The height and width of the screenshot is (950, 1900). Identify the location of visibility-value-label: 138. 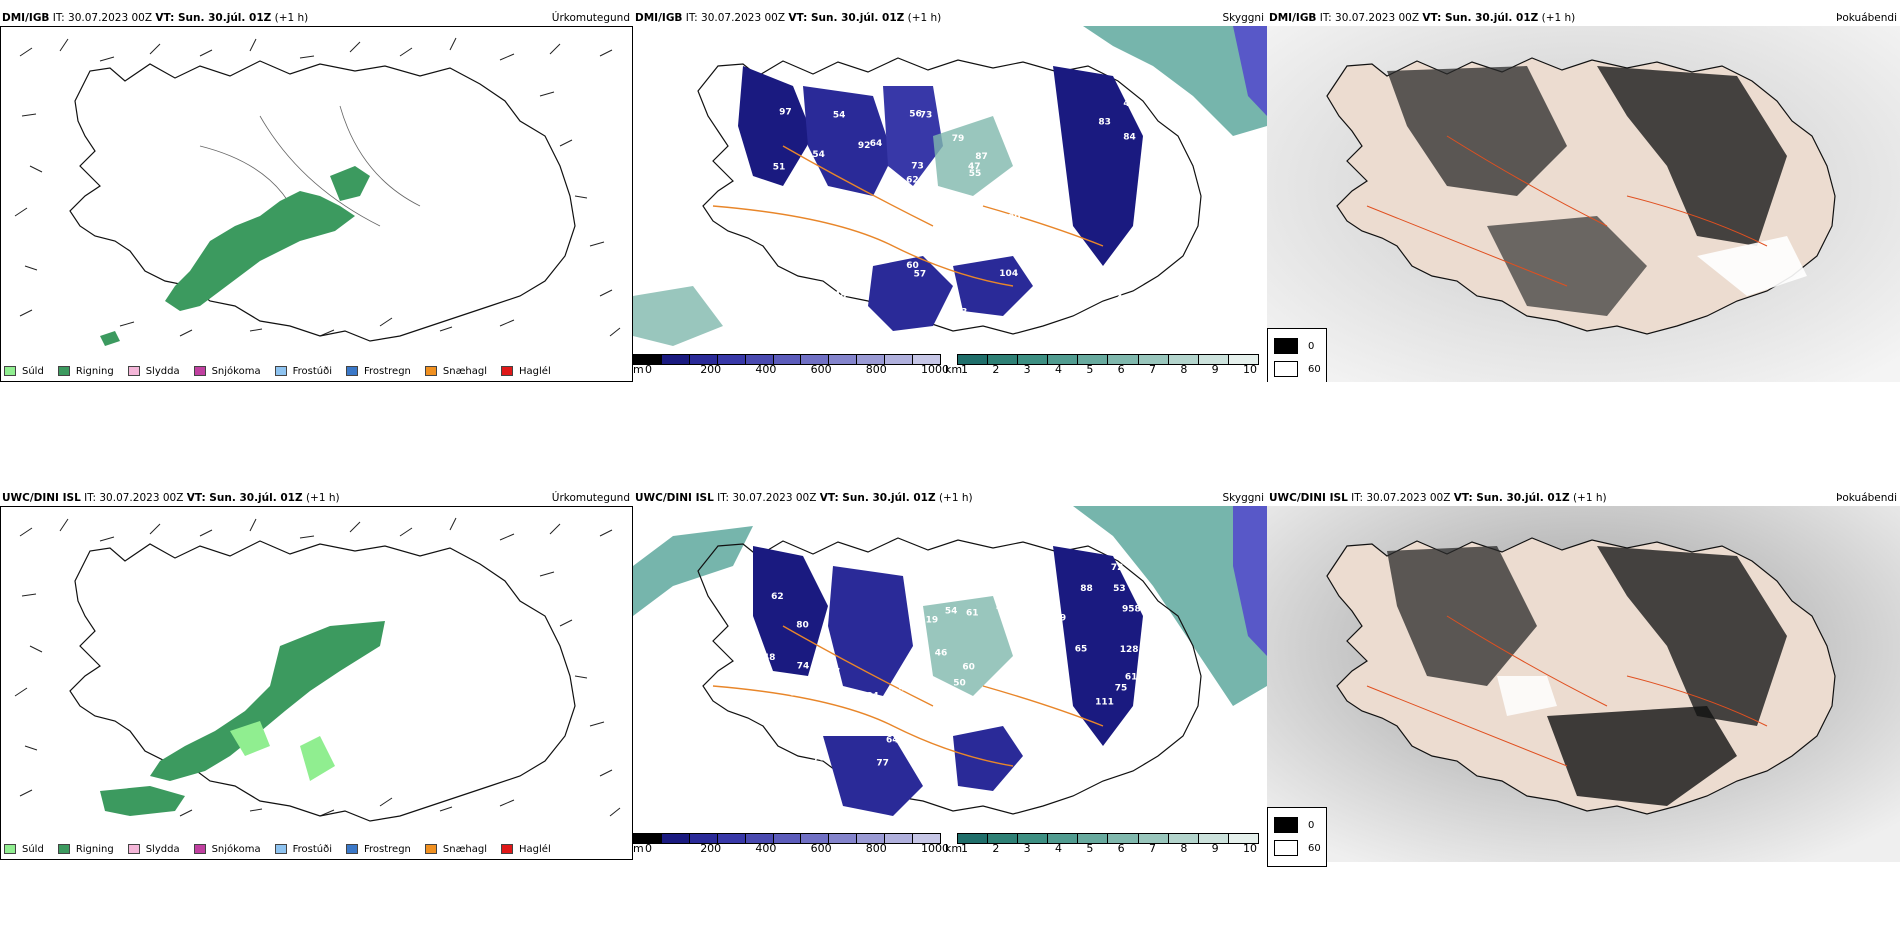
(828, 264).